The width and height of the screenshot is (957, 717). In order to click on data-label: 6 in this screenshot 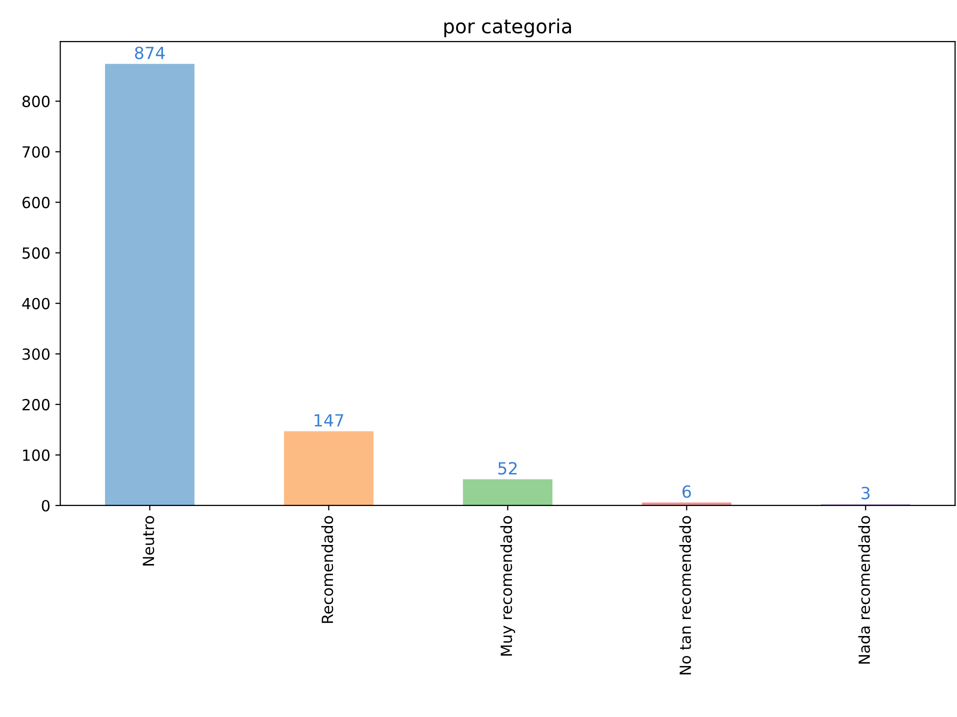, I will do `click(686, 491)`.